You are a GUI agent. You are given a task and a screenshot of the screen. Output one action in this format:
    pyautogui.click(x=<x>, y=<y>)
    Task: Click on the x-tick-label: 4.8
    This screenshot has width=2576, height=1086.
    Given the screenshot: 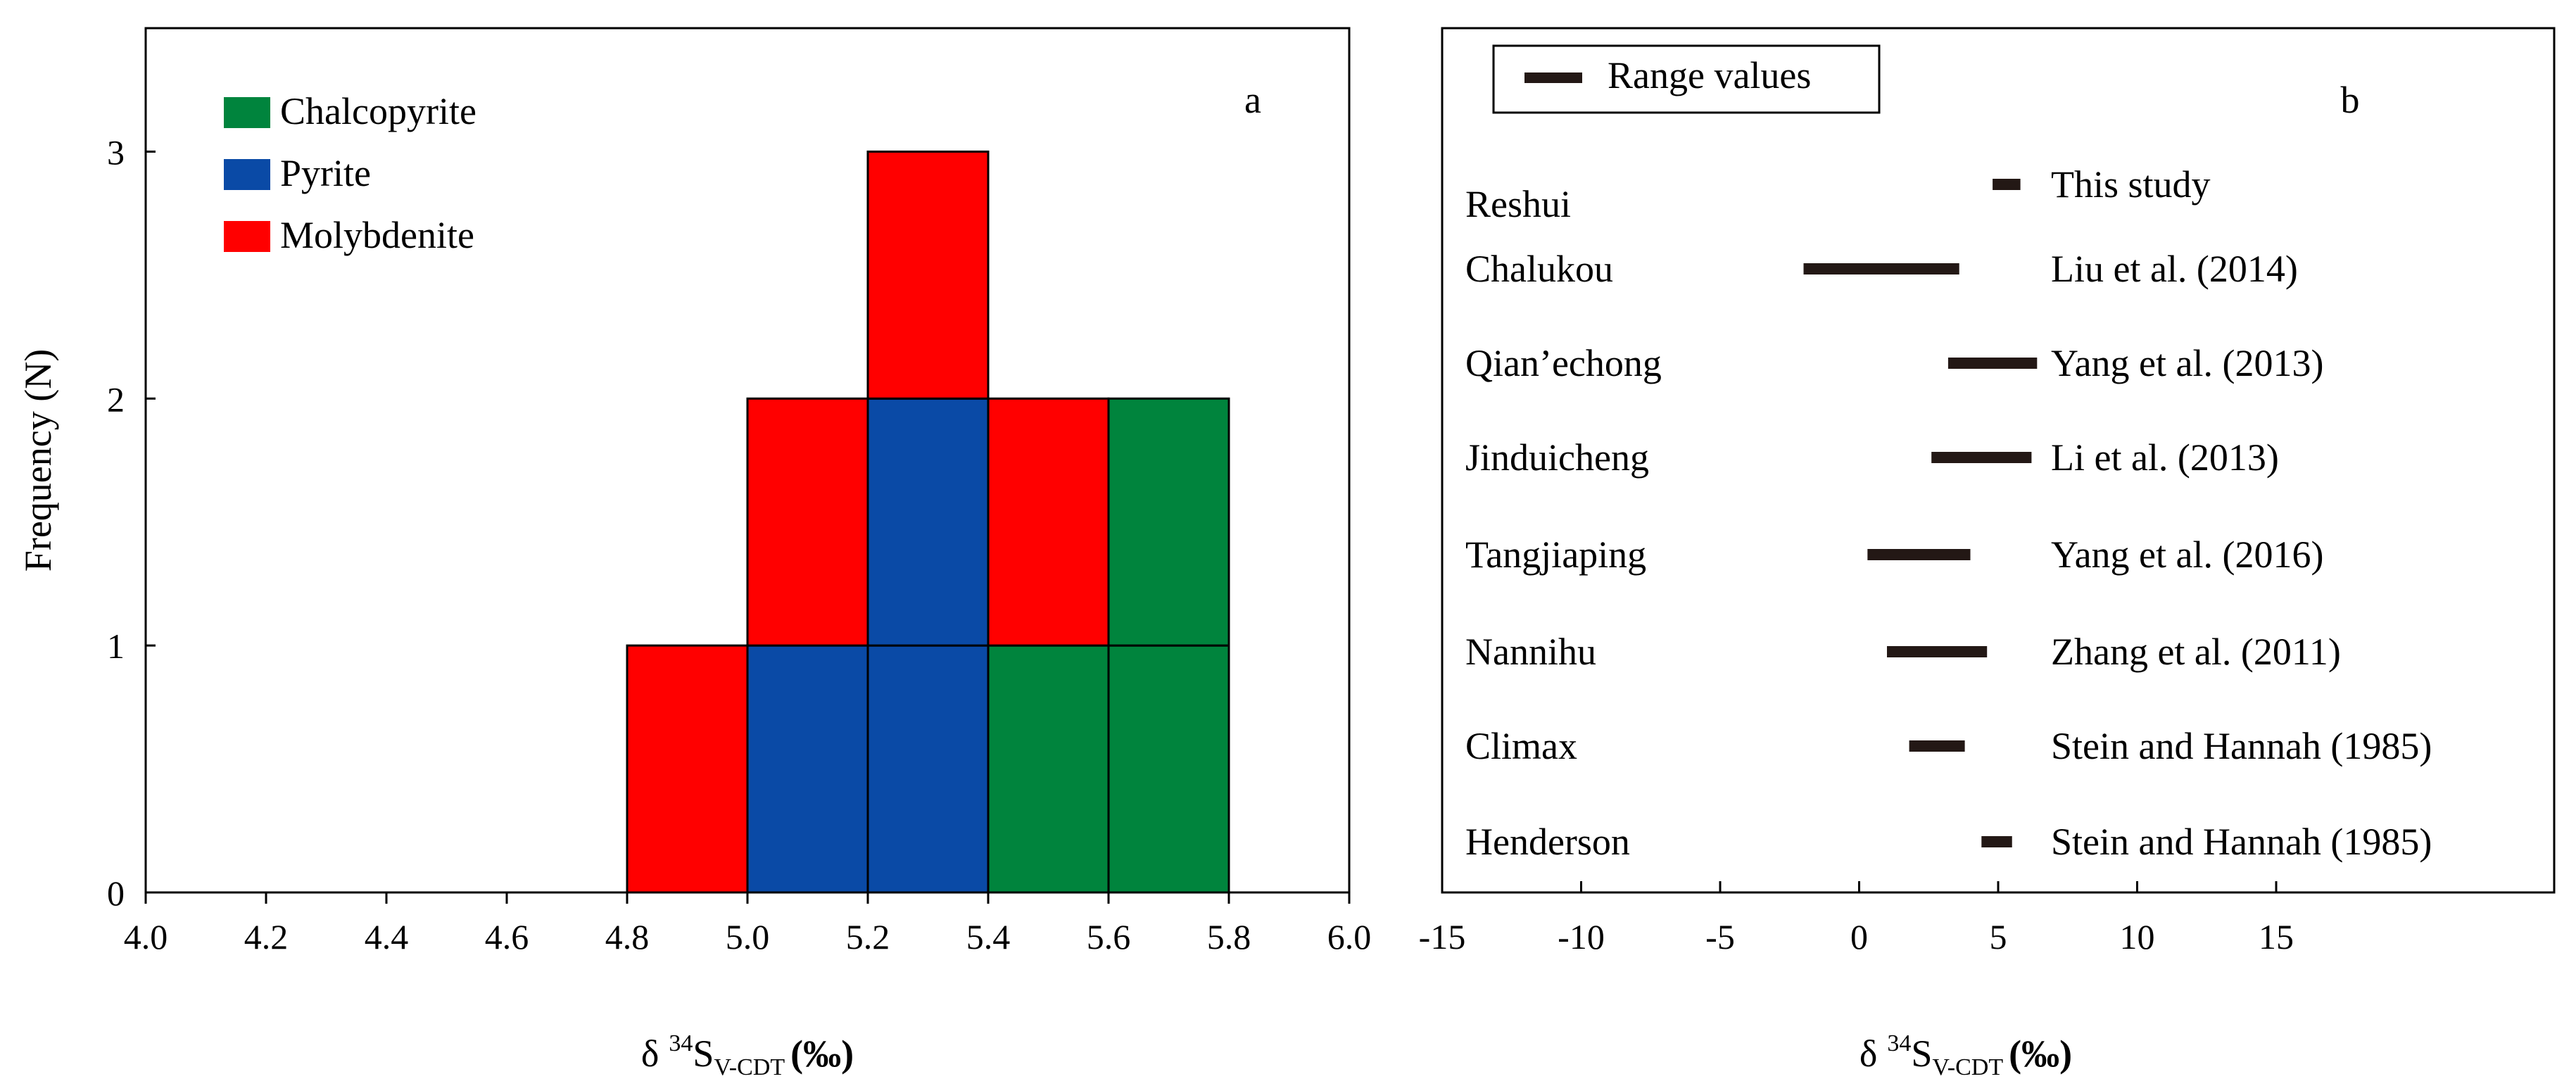 What is the action you would take?
    pyautogui.click(x=627, y=937)
    